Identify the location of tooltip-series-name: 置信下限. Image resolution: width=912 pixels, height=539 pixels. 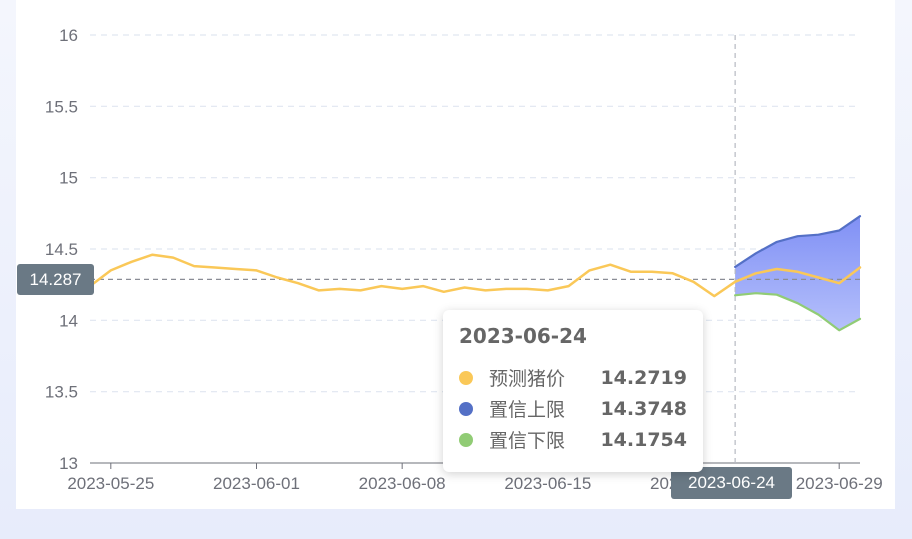
(527, 441).